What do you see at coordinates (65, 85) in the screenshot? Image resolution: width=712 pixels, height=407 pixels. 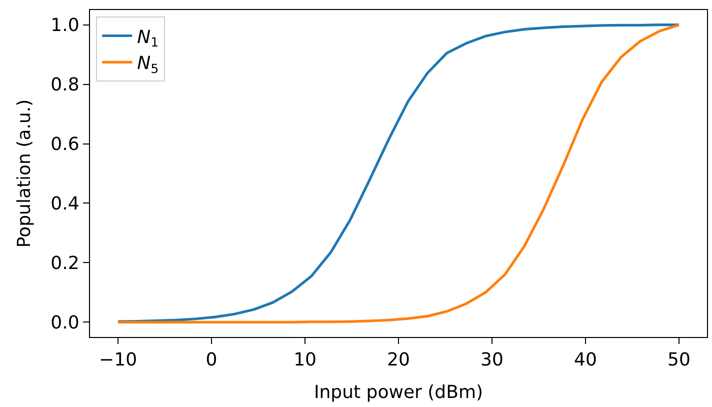 I see `y-tick-label: 0.8` at bounding box center [65, 85].